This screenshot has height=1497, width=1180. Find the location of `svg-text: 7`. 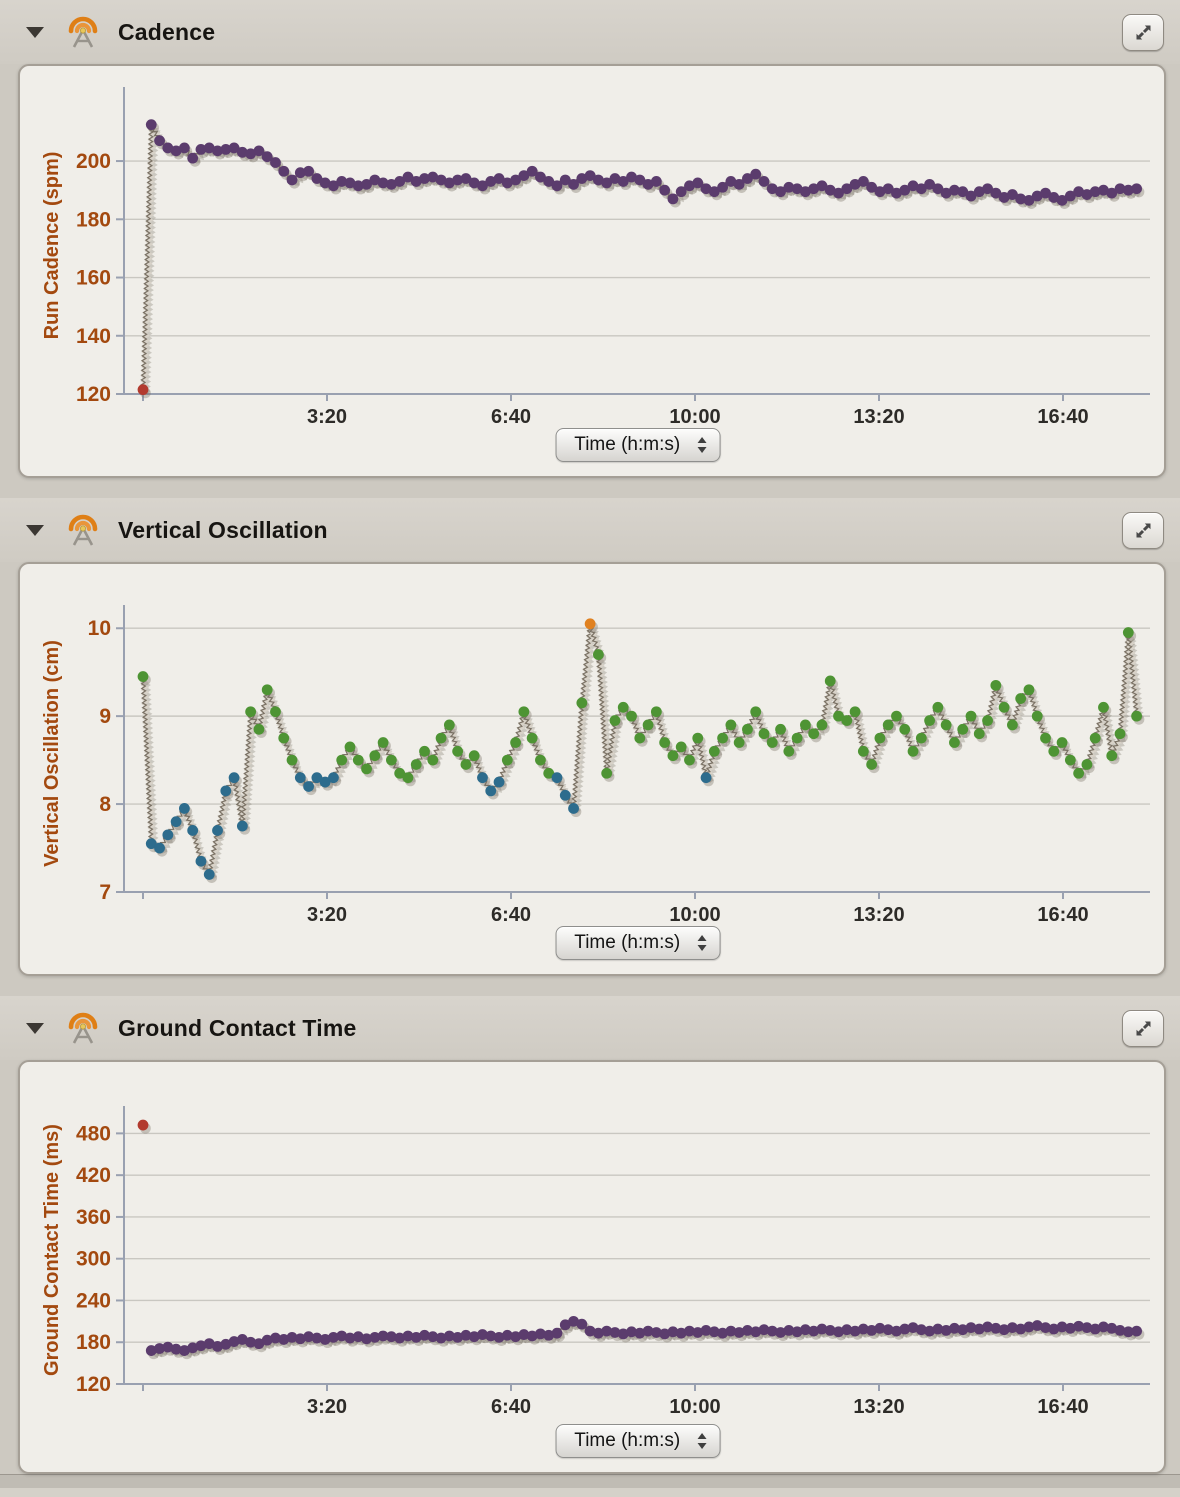

svg-text: 7 is located at coordinates (105, 892).